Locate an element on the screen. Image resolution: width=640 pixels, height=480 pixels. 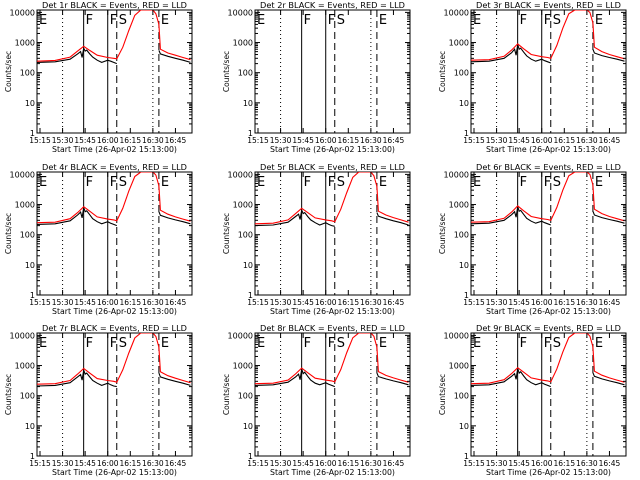
y-tick-label: 10 is located at coordinates (248, 103).